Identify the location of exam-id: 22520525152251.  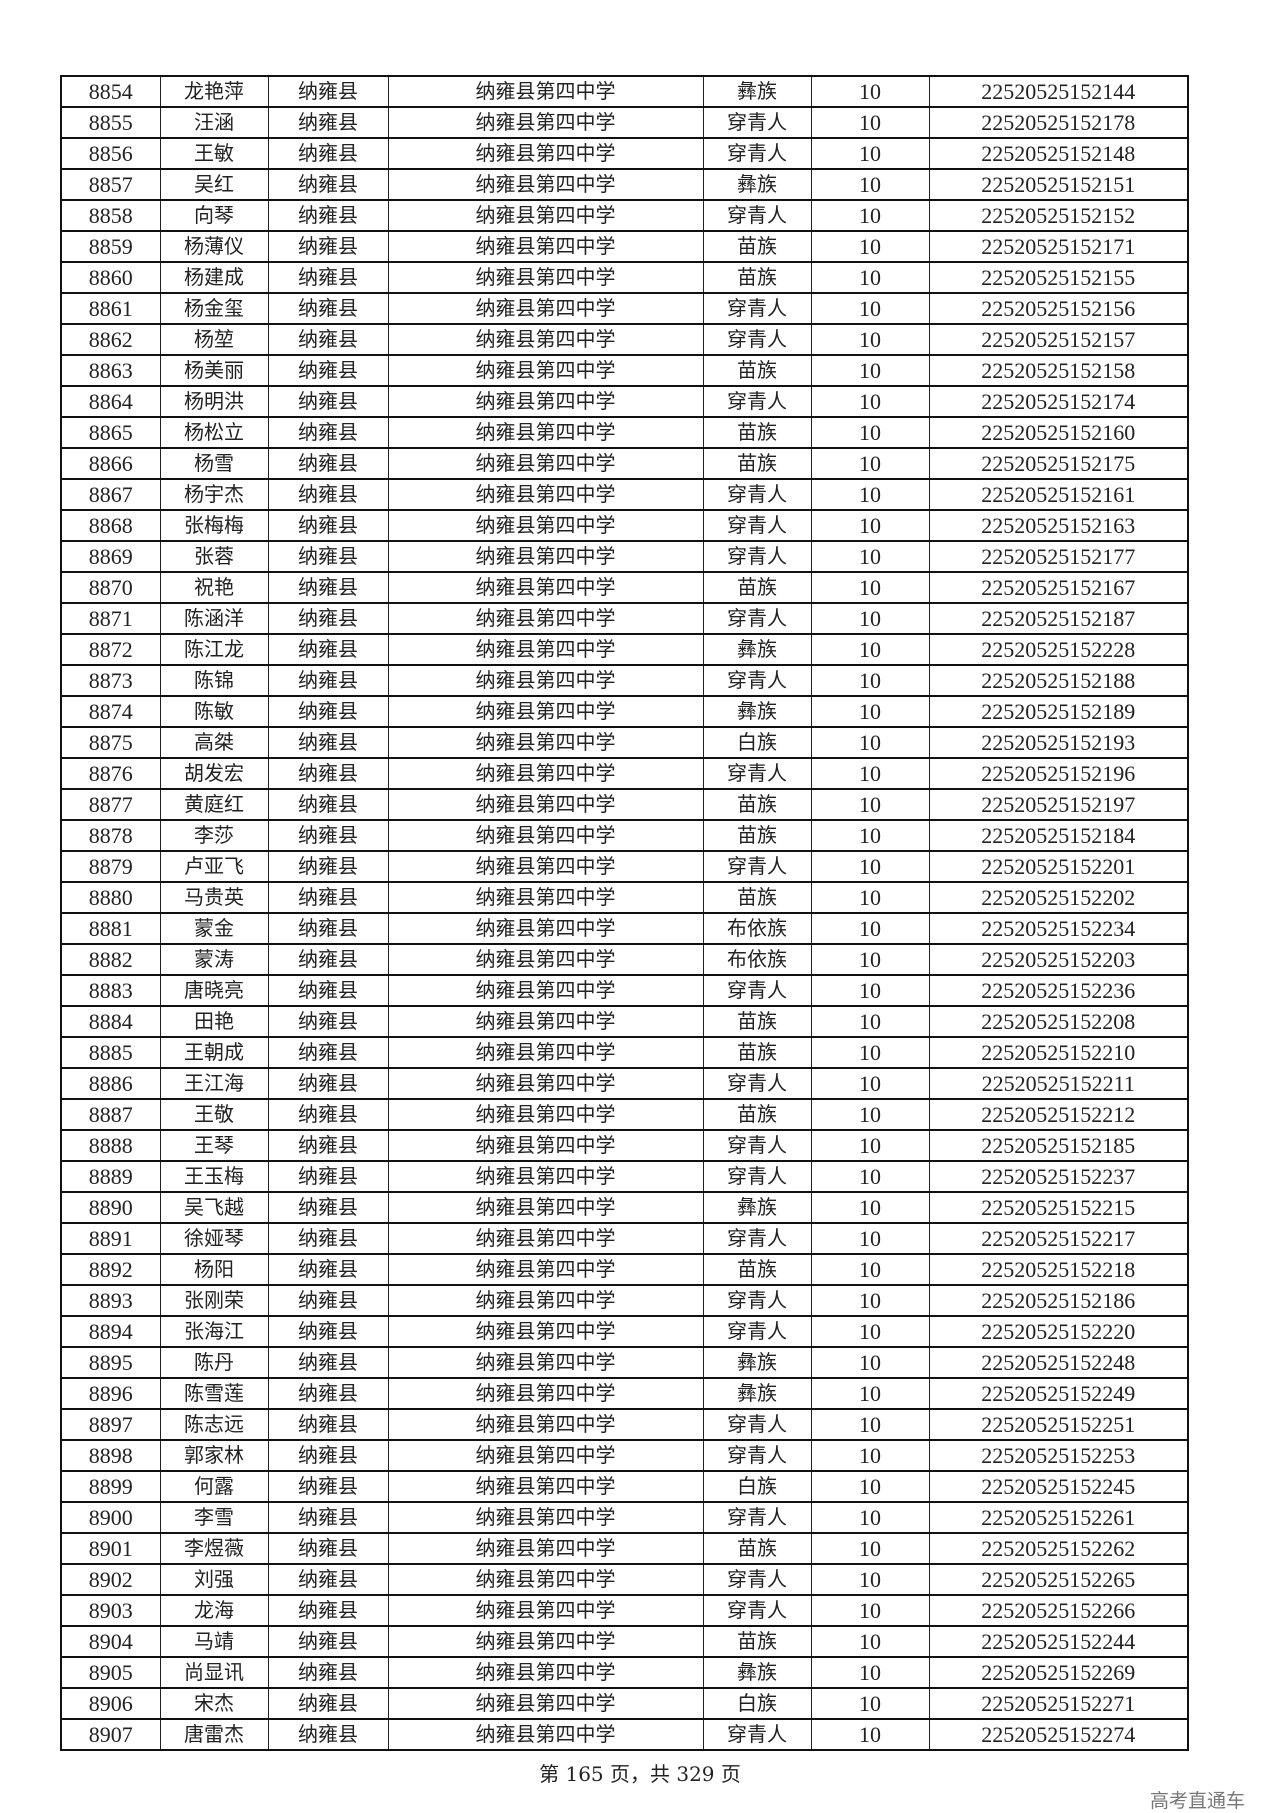
(1058, 1424).